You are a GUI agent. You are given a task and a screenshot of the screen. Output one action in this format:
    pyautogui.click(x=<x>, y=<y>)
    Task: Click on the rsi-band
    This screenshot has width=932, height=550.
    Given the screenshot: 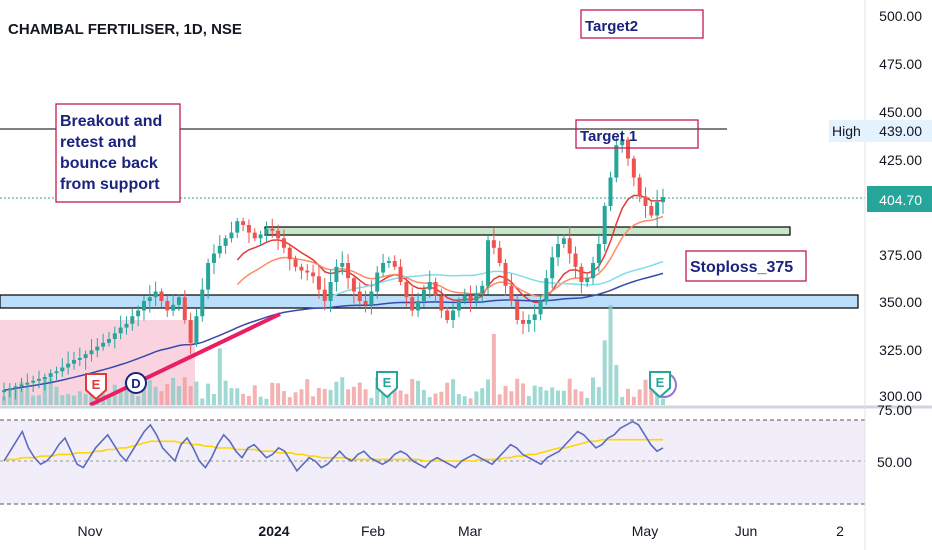 What is the action you would take?
    pyautogui.click(x=432, y=462)
    